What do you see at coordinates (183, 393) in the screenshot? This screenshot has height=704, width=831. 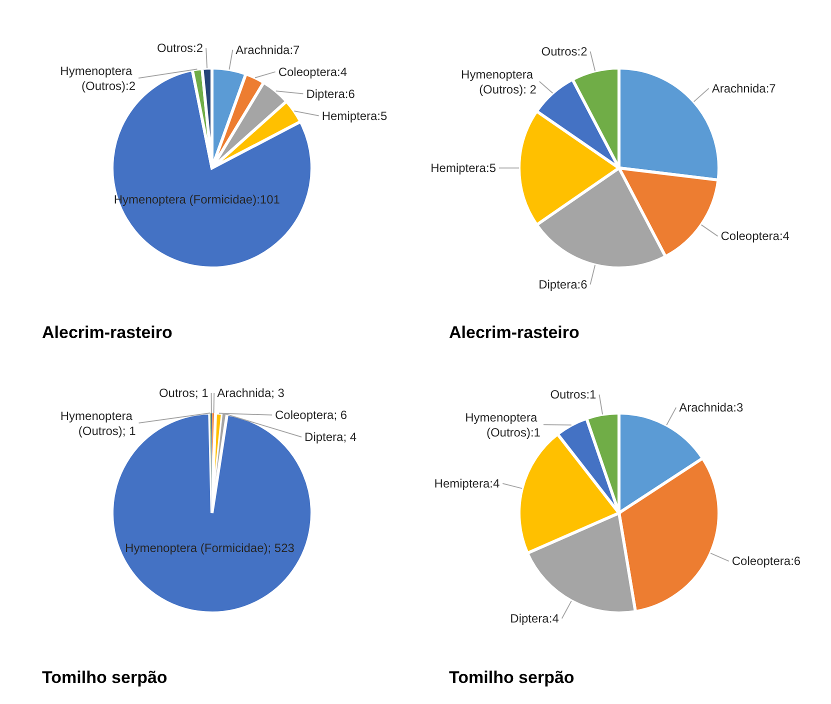 I see `slice-label: Outros; 1` at bounding box center [183, 393].